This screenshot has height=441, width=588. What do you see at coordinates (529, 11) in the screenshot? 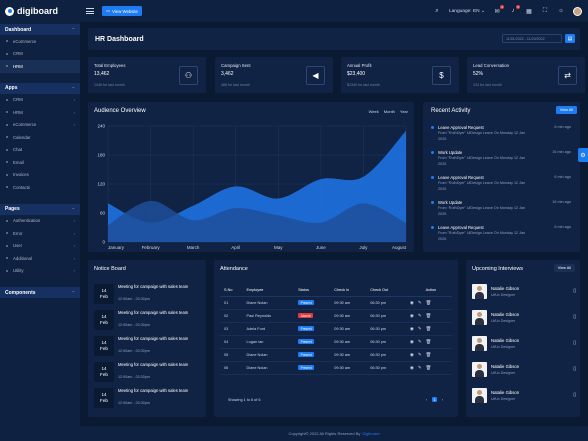
I see `calculator-icon: ▦` at bounding box center [529, 11].